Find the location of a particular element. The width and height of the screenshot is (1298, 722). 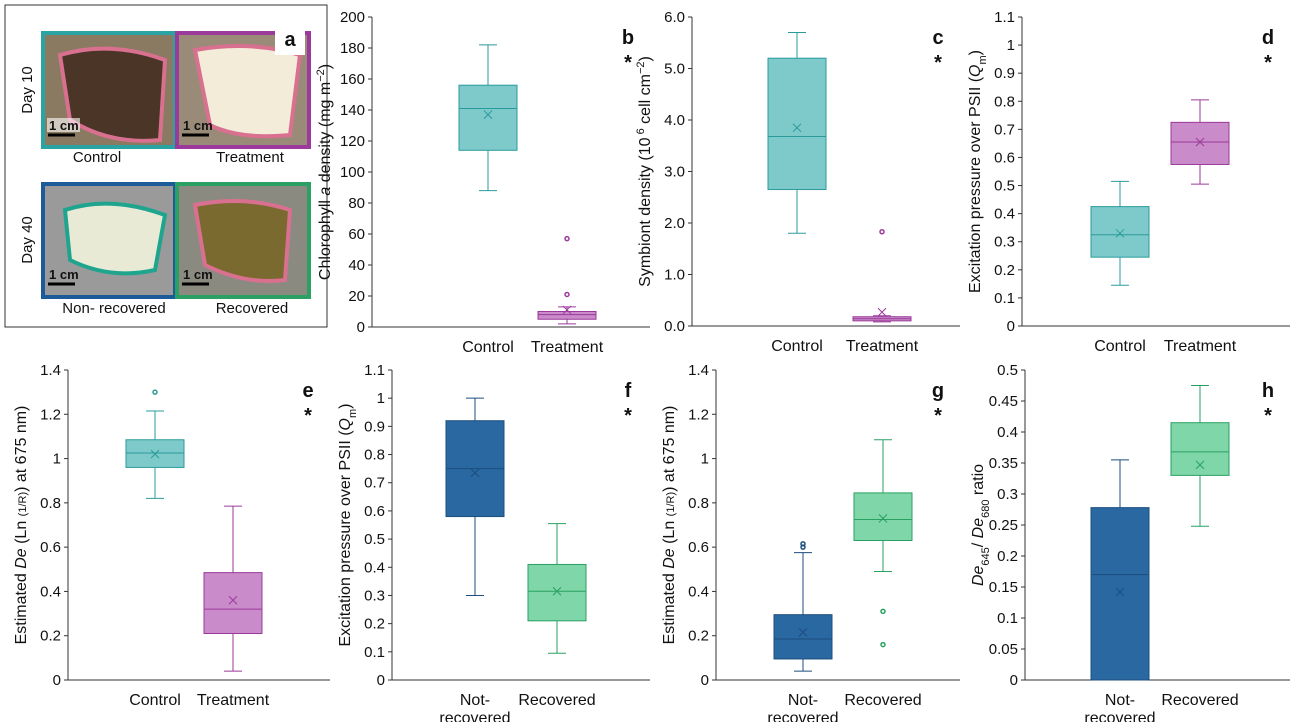

y-tick-label: 200 is located at coordinates (352, 17).